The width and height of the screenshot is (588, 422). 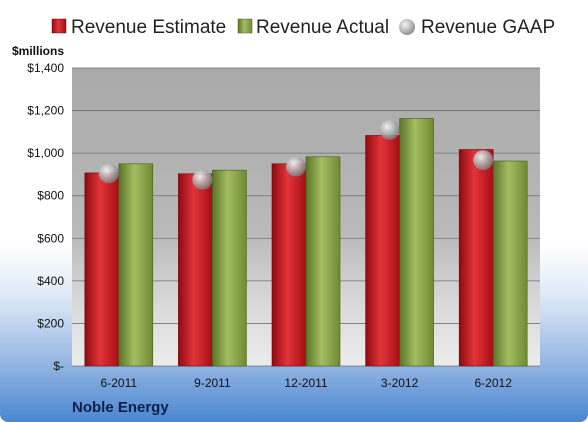 What do you see at coordinates (245, 26) in the screenshot?
I see `legend-swatch-revenue-actual` at bounding box center [245, 26].